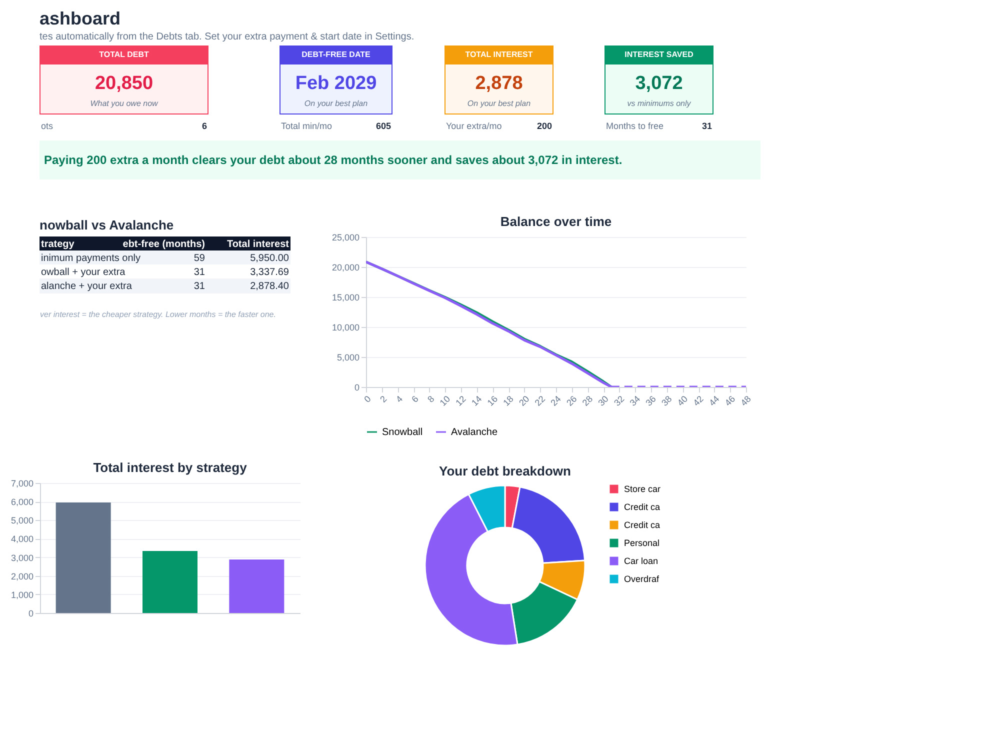 The height and width of the screenshot is (750, 1000). What do you see at coordinates (22, 502) in the screenshot?
I see `y-tick-label: 6,000` at bounding box center [22, 502].